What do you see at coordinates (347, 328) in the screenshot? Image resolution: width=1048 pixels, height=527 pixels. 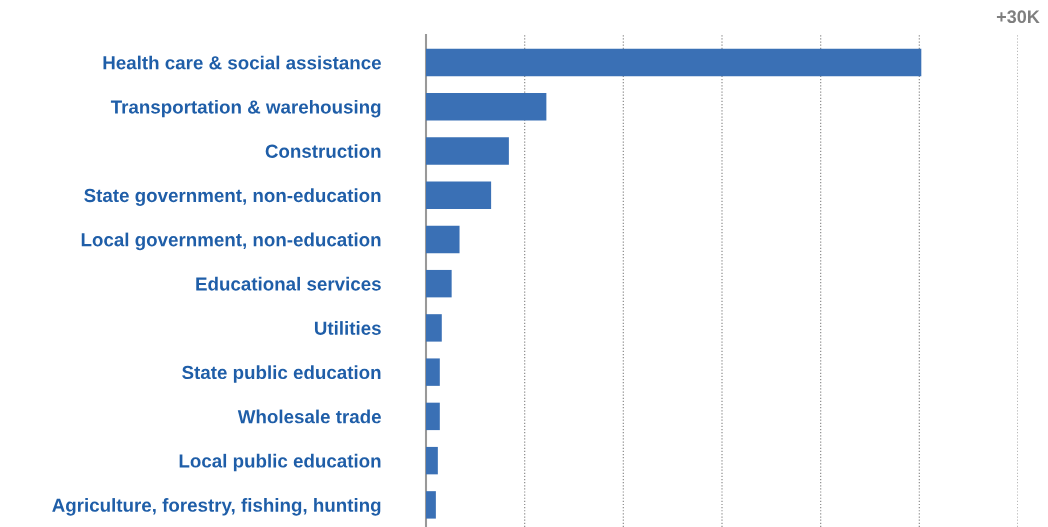 I see `y-tick-label: Utilities` at bounding box center [347, 328].